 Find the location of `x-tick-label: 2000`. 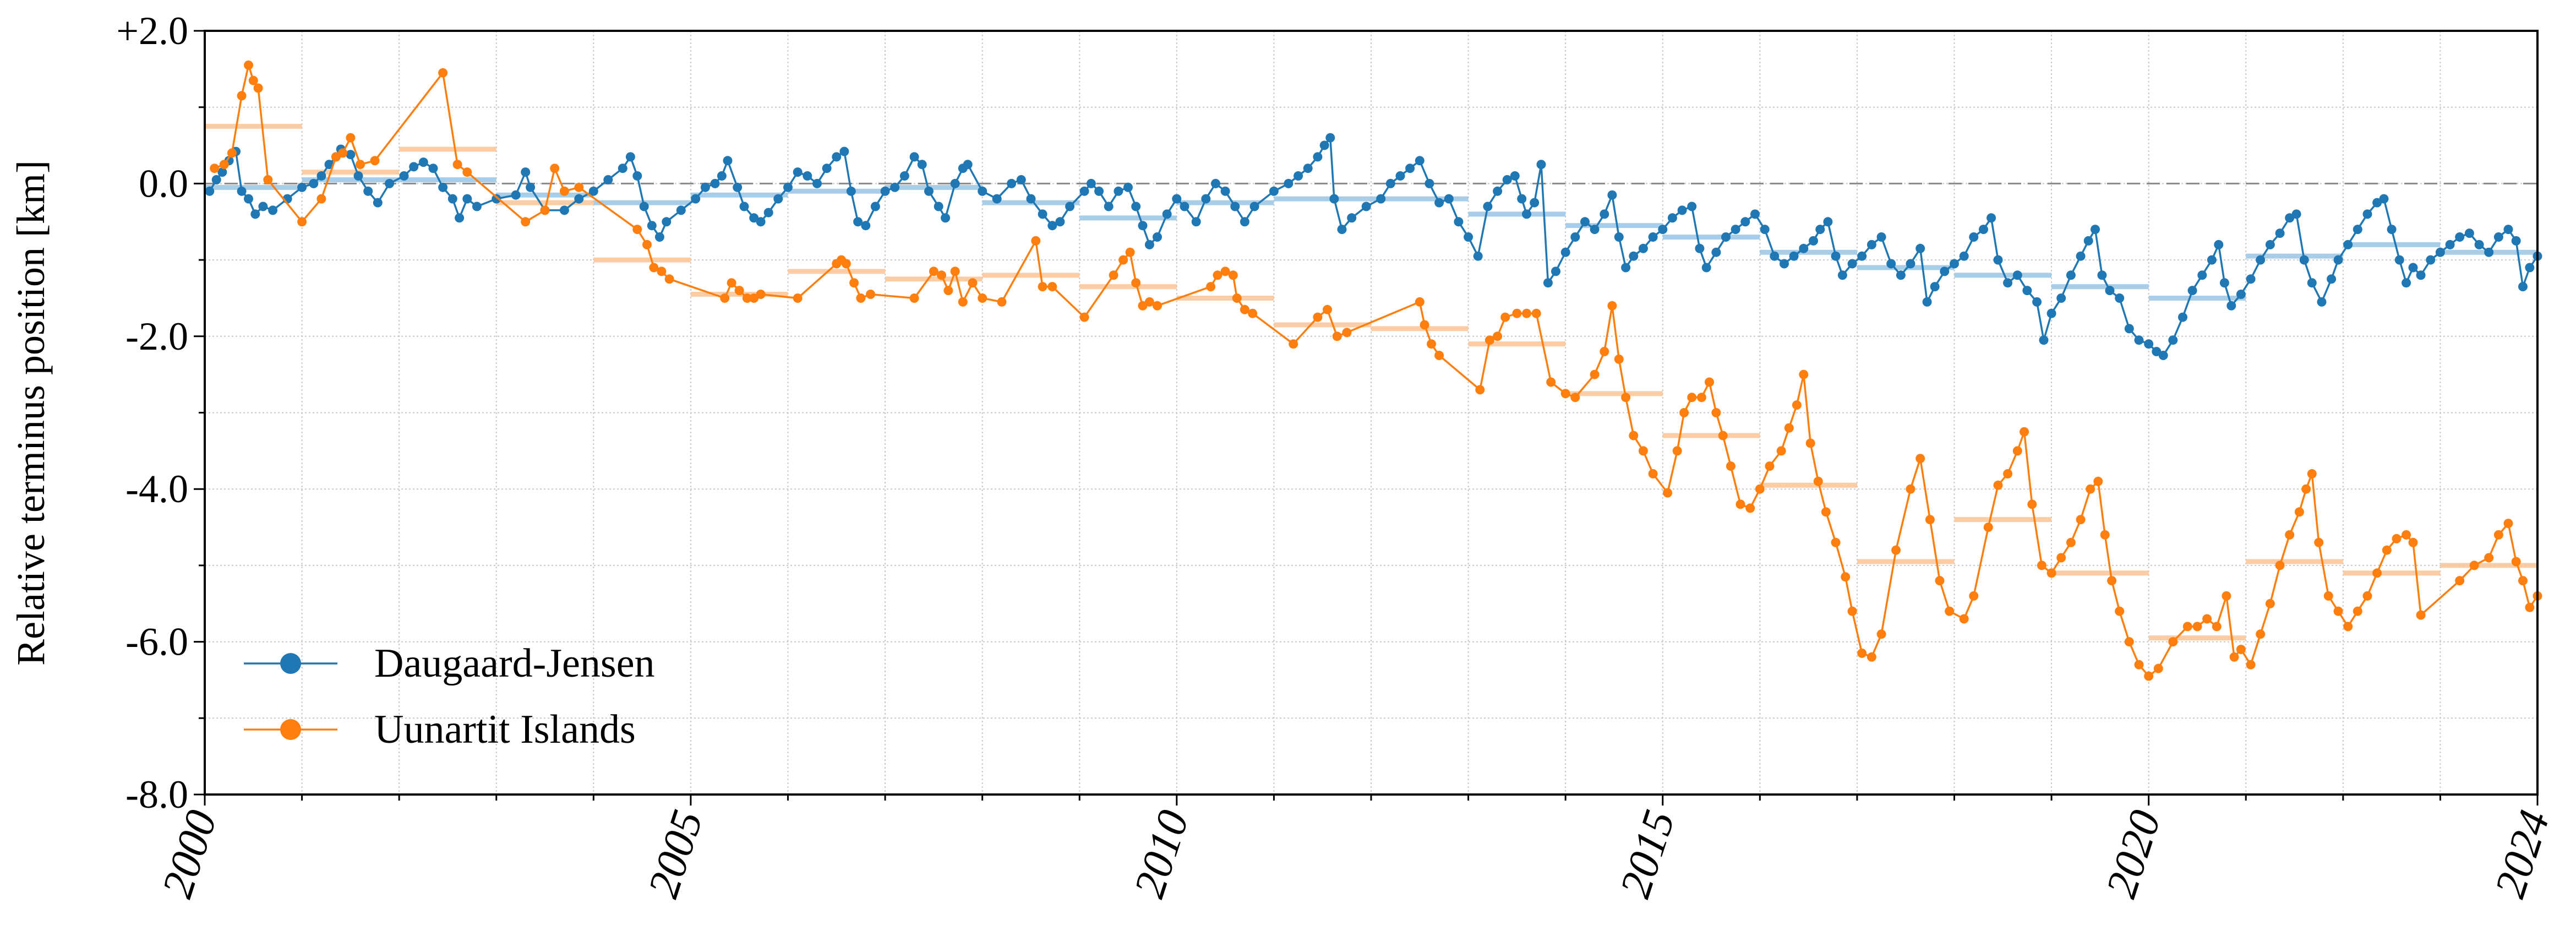

x-tick-label: 2000 is located at coordinates (189, 854).